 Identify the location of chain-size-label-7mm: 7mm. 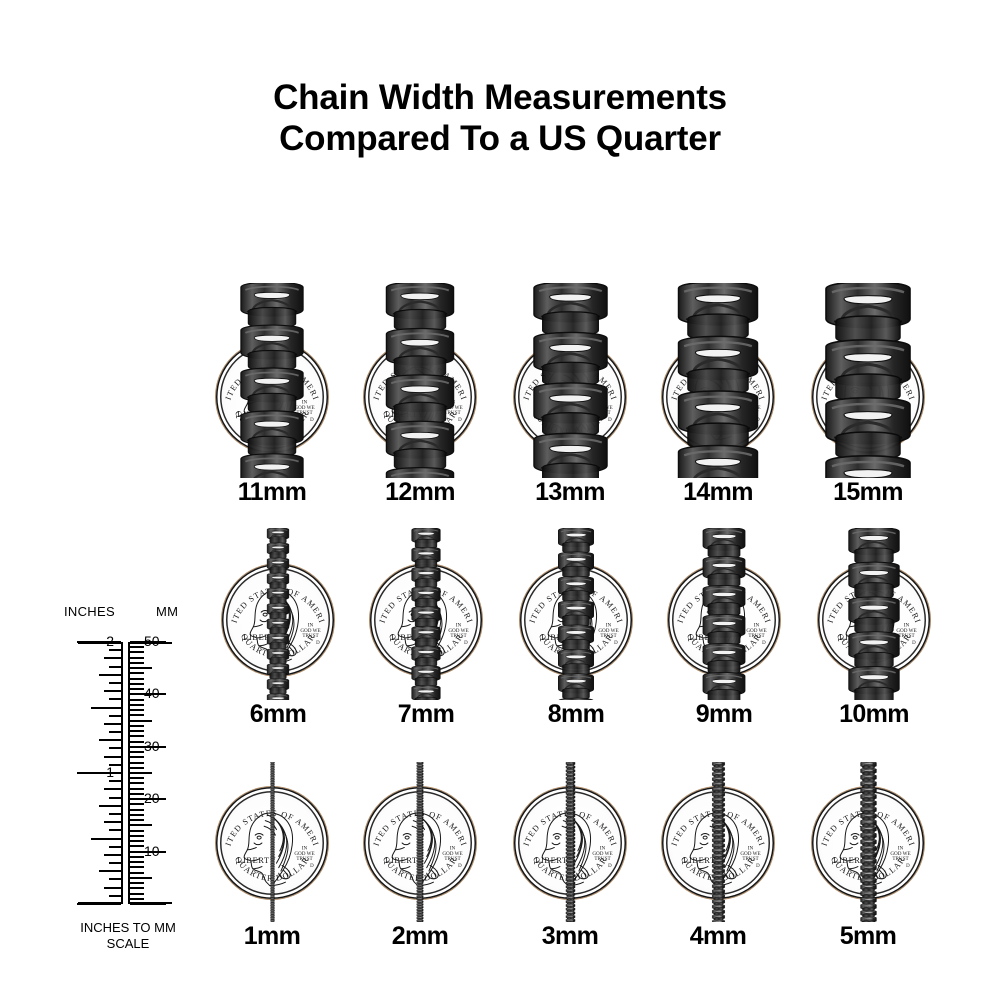
(426, 714).